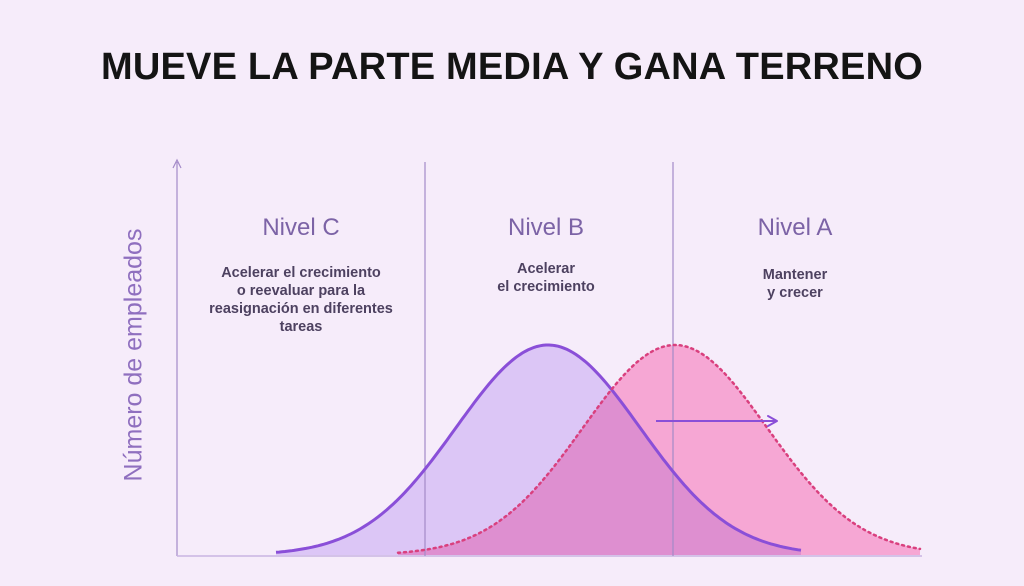  I want to click on page-title: MUEVE LA PARTE MEDIA Y GANA TERRENO, so click(512, 67).